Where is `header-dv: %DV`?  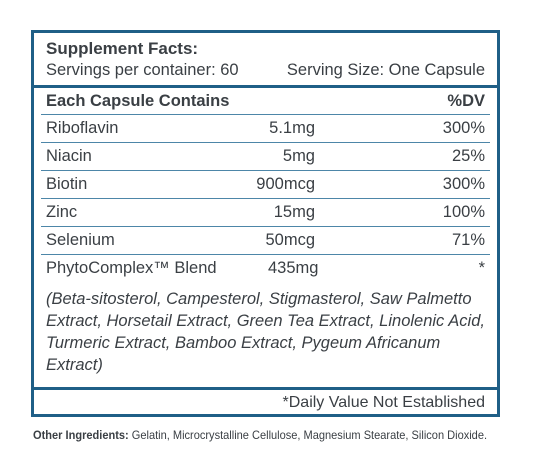 header-dv: %DV is located at coordinates (466, 101).